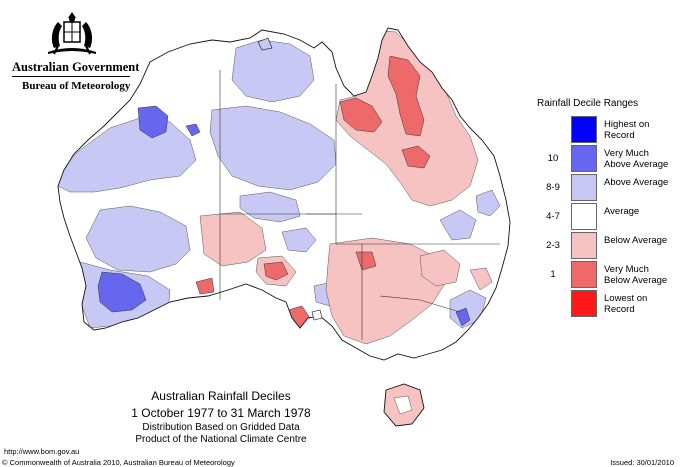 This screenshot has height=467, width=680. Describe the element at coordinates (636, 240) in the screenshot. I see `legend-label: Below Average` at that location.